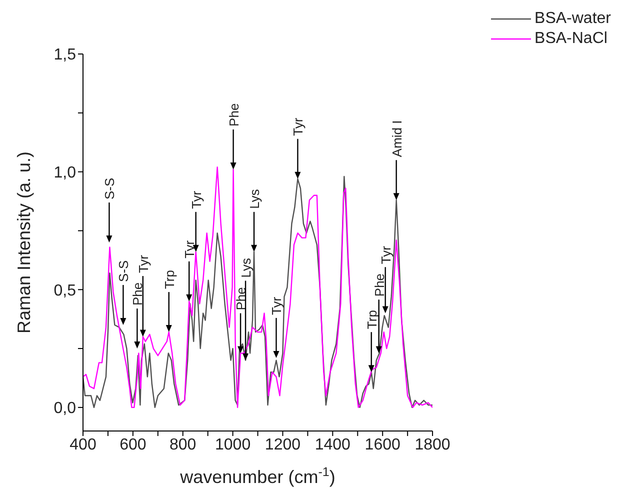 The image size is (619, 496). What do you see at coordinates (65, 409) in the screenshot?
I see `y-tick-label: 0,0` at bounding box center [65, 409].